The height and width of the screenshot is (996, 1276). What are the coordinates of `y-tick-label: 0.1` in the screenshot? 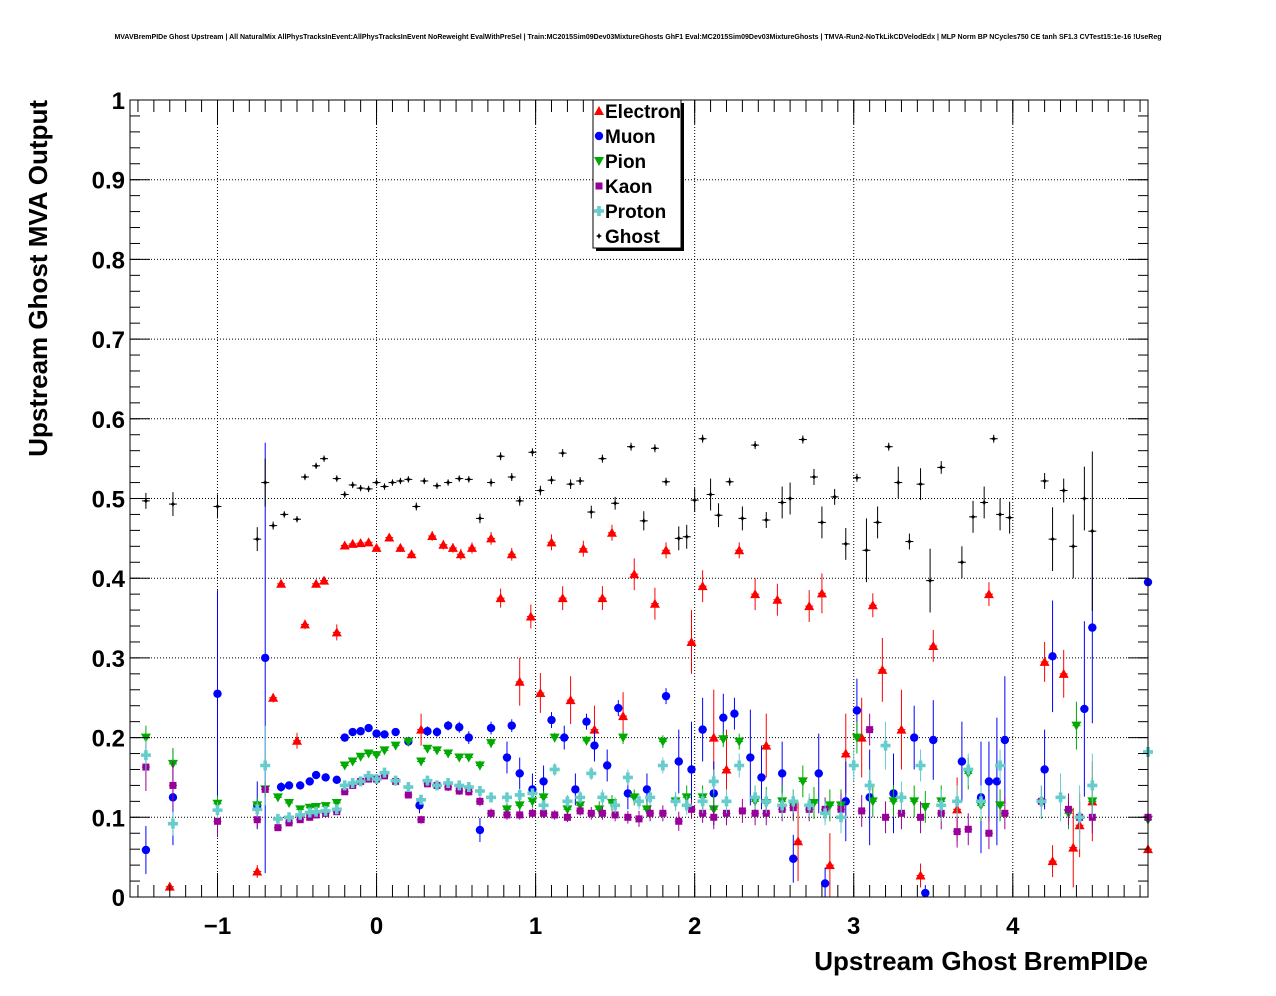 It's located at (108, 818).